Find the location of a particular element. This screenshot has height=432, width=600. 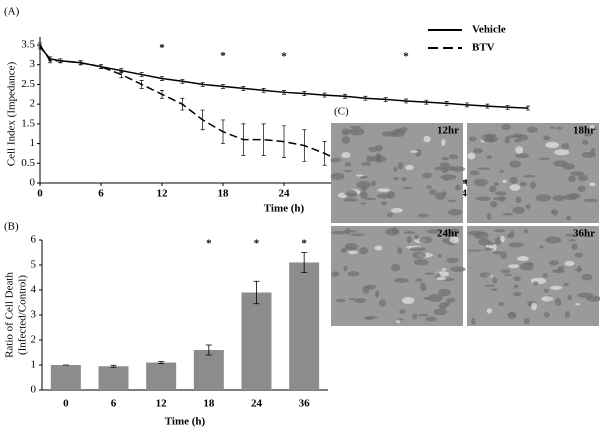

micrograph-label: 18hr is located at coordinates (584, 131).